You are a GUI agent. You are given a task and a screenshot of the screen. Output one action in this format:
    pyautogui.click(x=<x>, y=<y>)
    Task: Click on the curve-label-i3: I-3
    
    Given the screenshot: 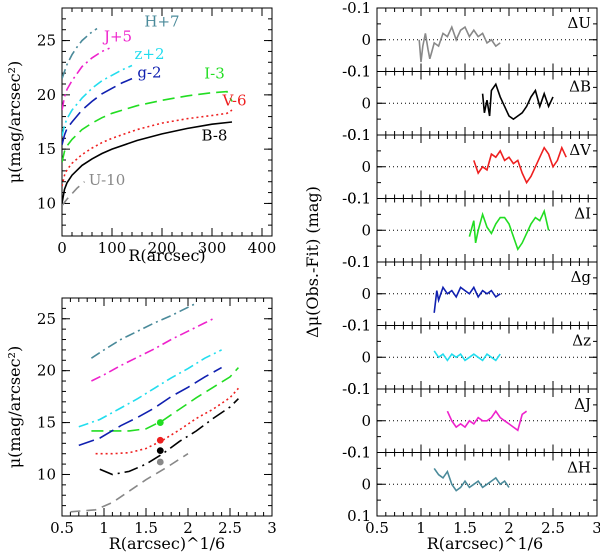 What is the action you would take?
    pyautogui.click(x=214, y=74)
    